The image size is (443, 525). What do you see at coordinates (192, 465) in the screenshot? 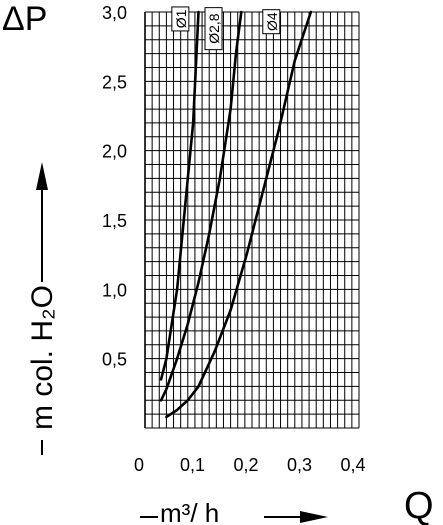
I see `x-tick-label: 0,1` at bounding box center [192, 465].